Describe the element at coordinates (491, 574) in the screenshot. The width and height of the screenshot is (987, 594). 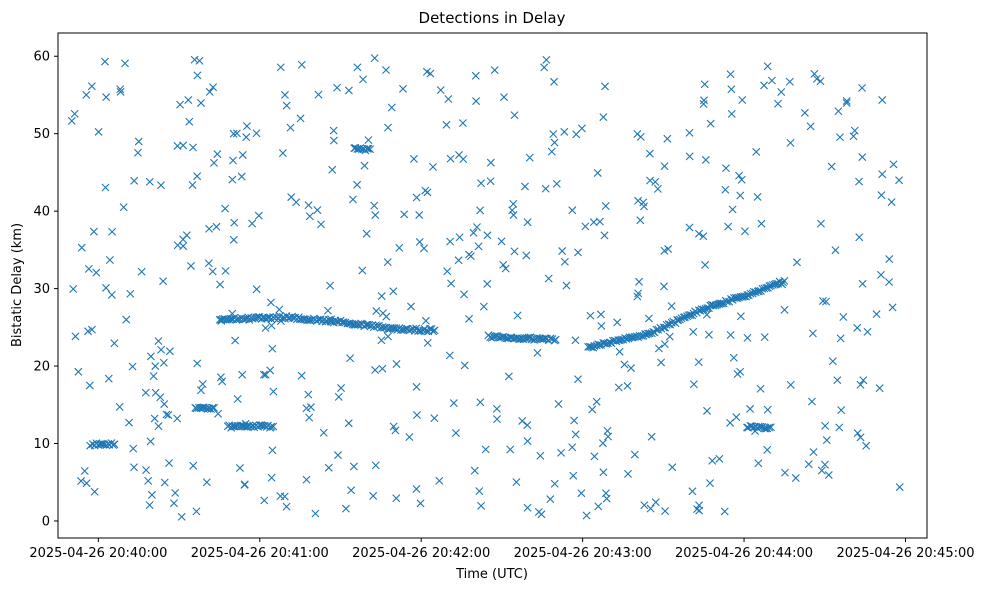
I see `x-axis-label: Time (UTC)` at that location.